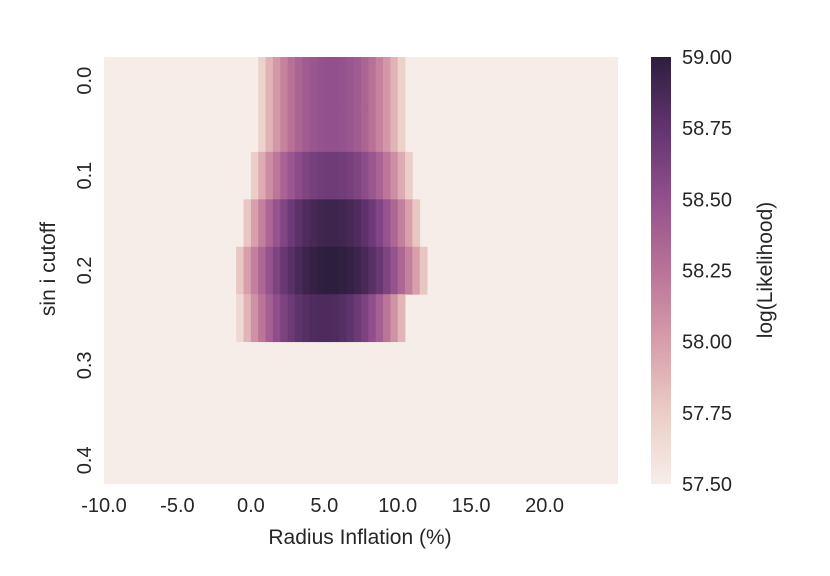 This screenshot has height=576, width=830. What do you see at coordinates (85, 81) in the screenshot?
I see `y-tick-label: 0.0` at bounding box center [85, 81].